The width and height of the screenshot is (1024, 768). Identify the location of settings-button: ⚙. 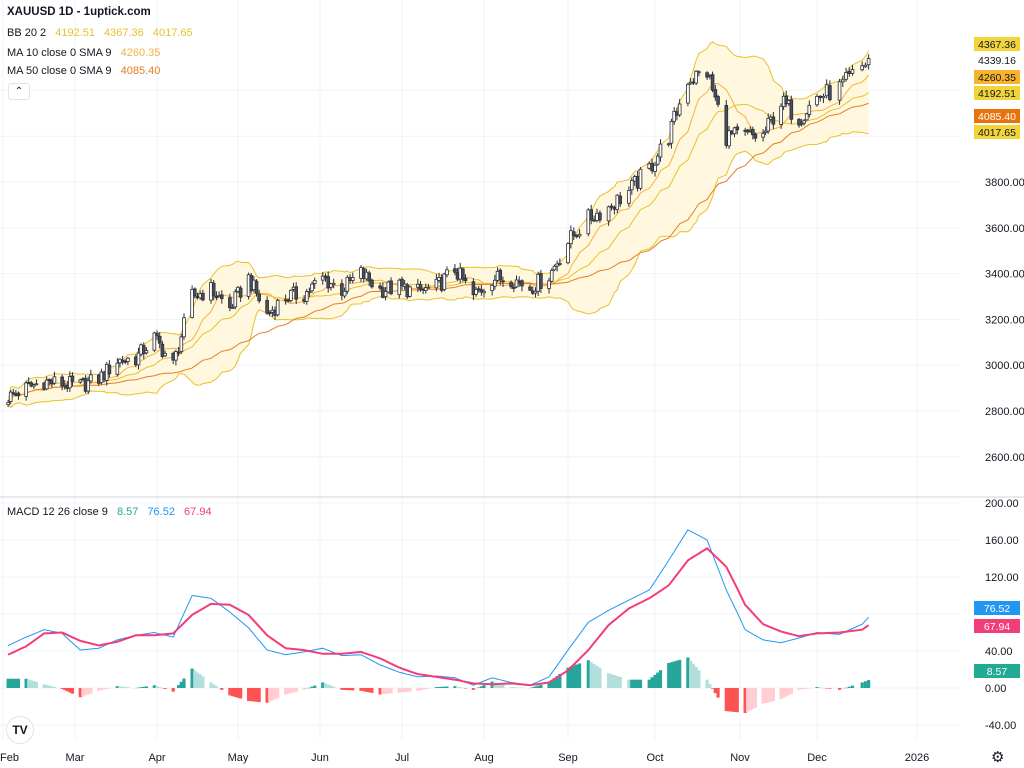
(997, 757).